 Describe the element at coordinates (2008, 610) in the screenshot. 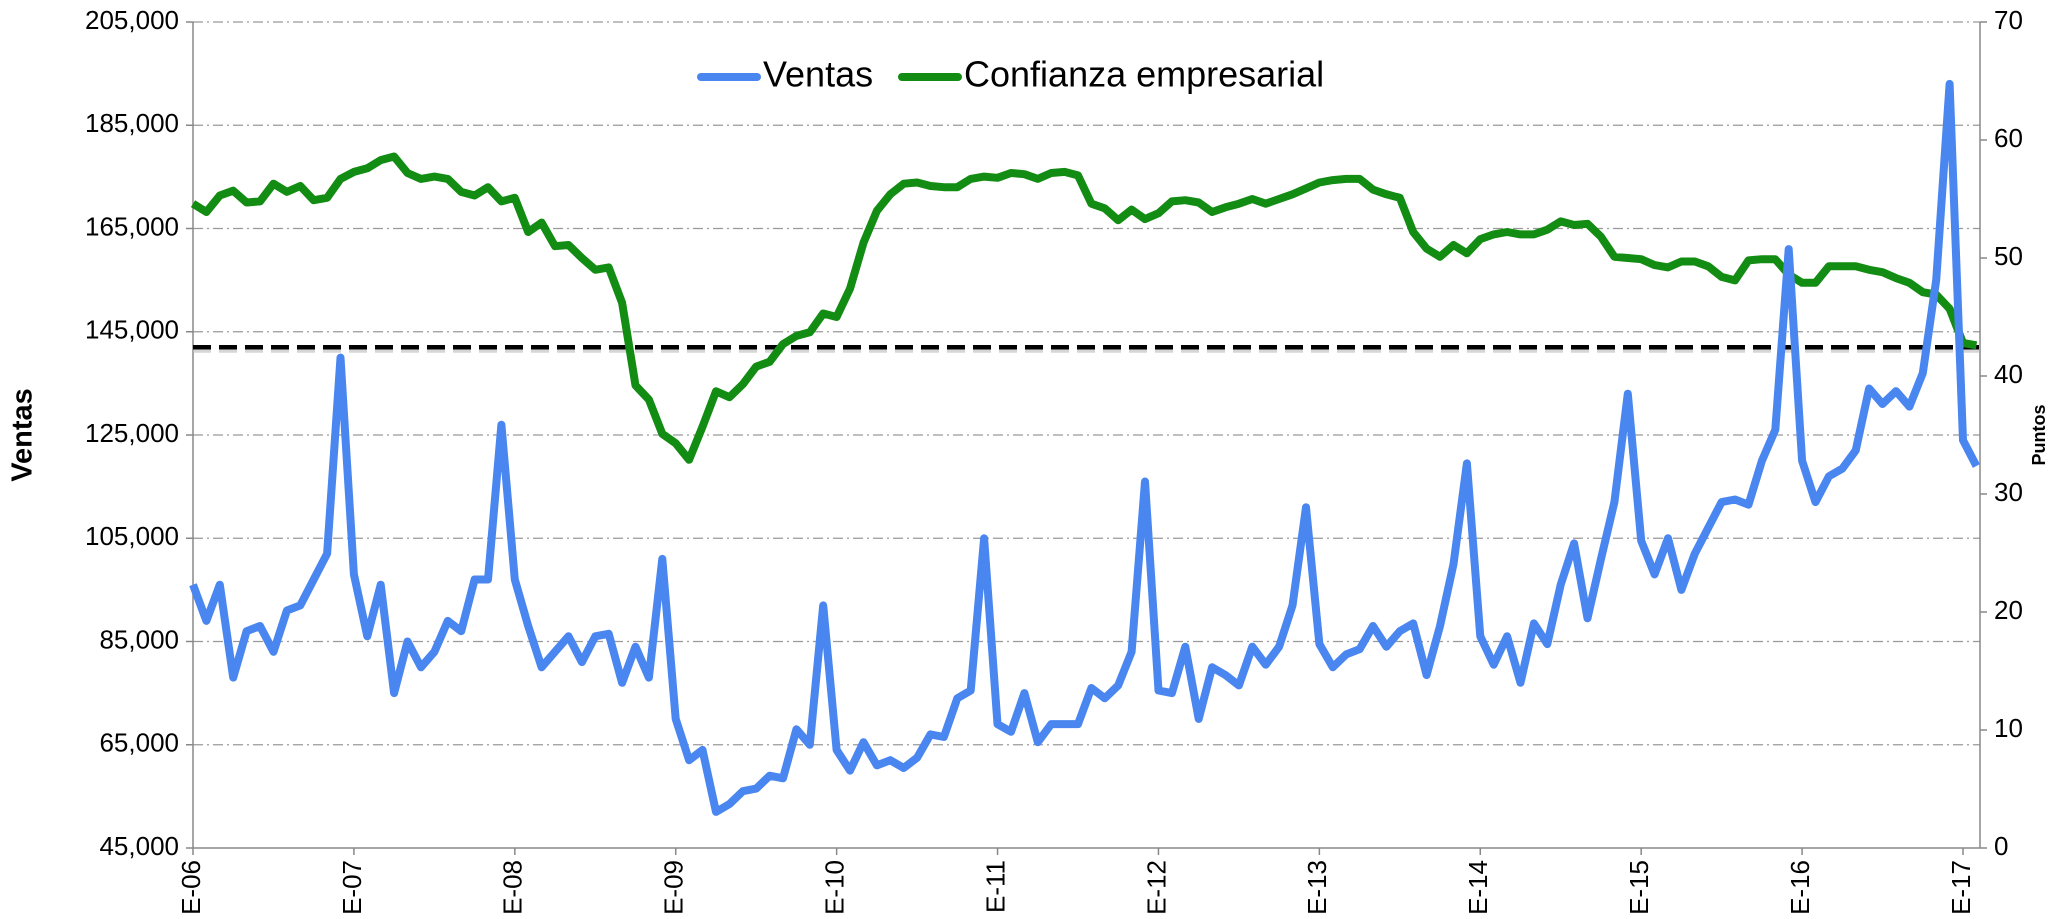

I see `y2-tick-label: 20` at that location.